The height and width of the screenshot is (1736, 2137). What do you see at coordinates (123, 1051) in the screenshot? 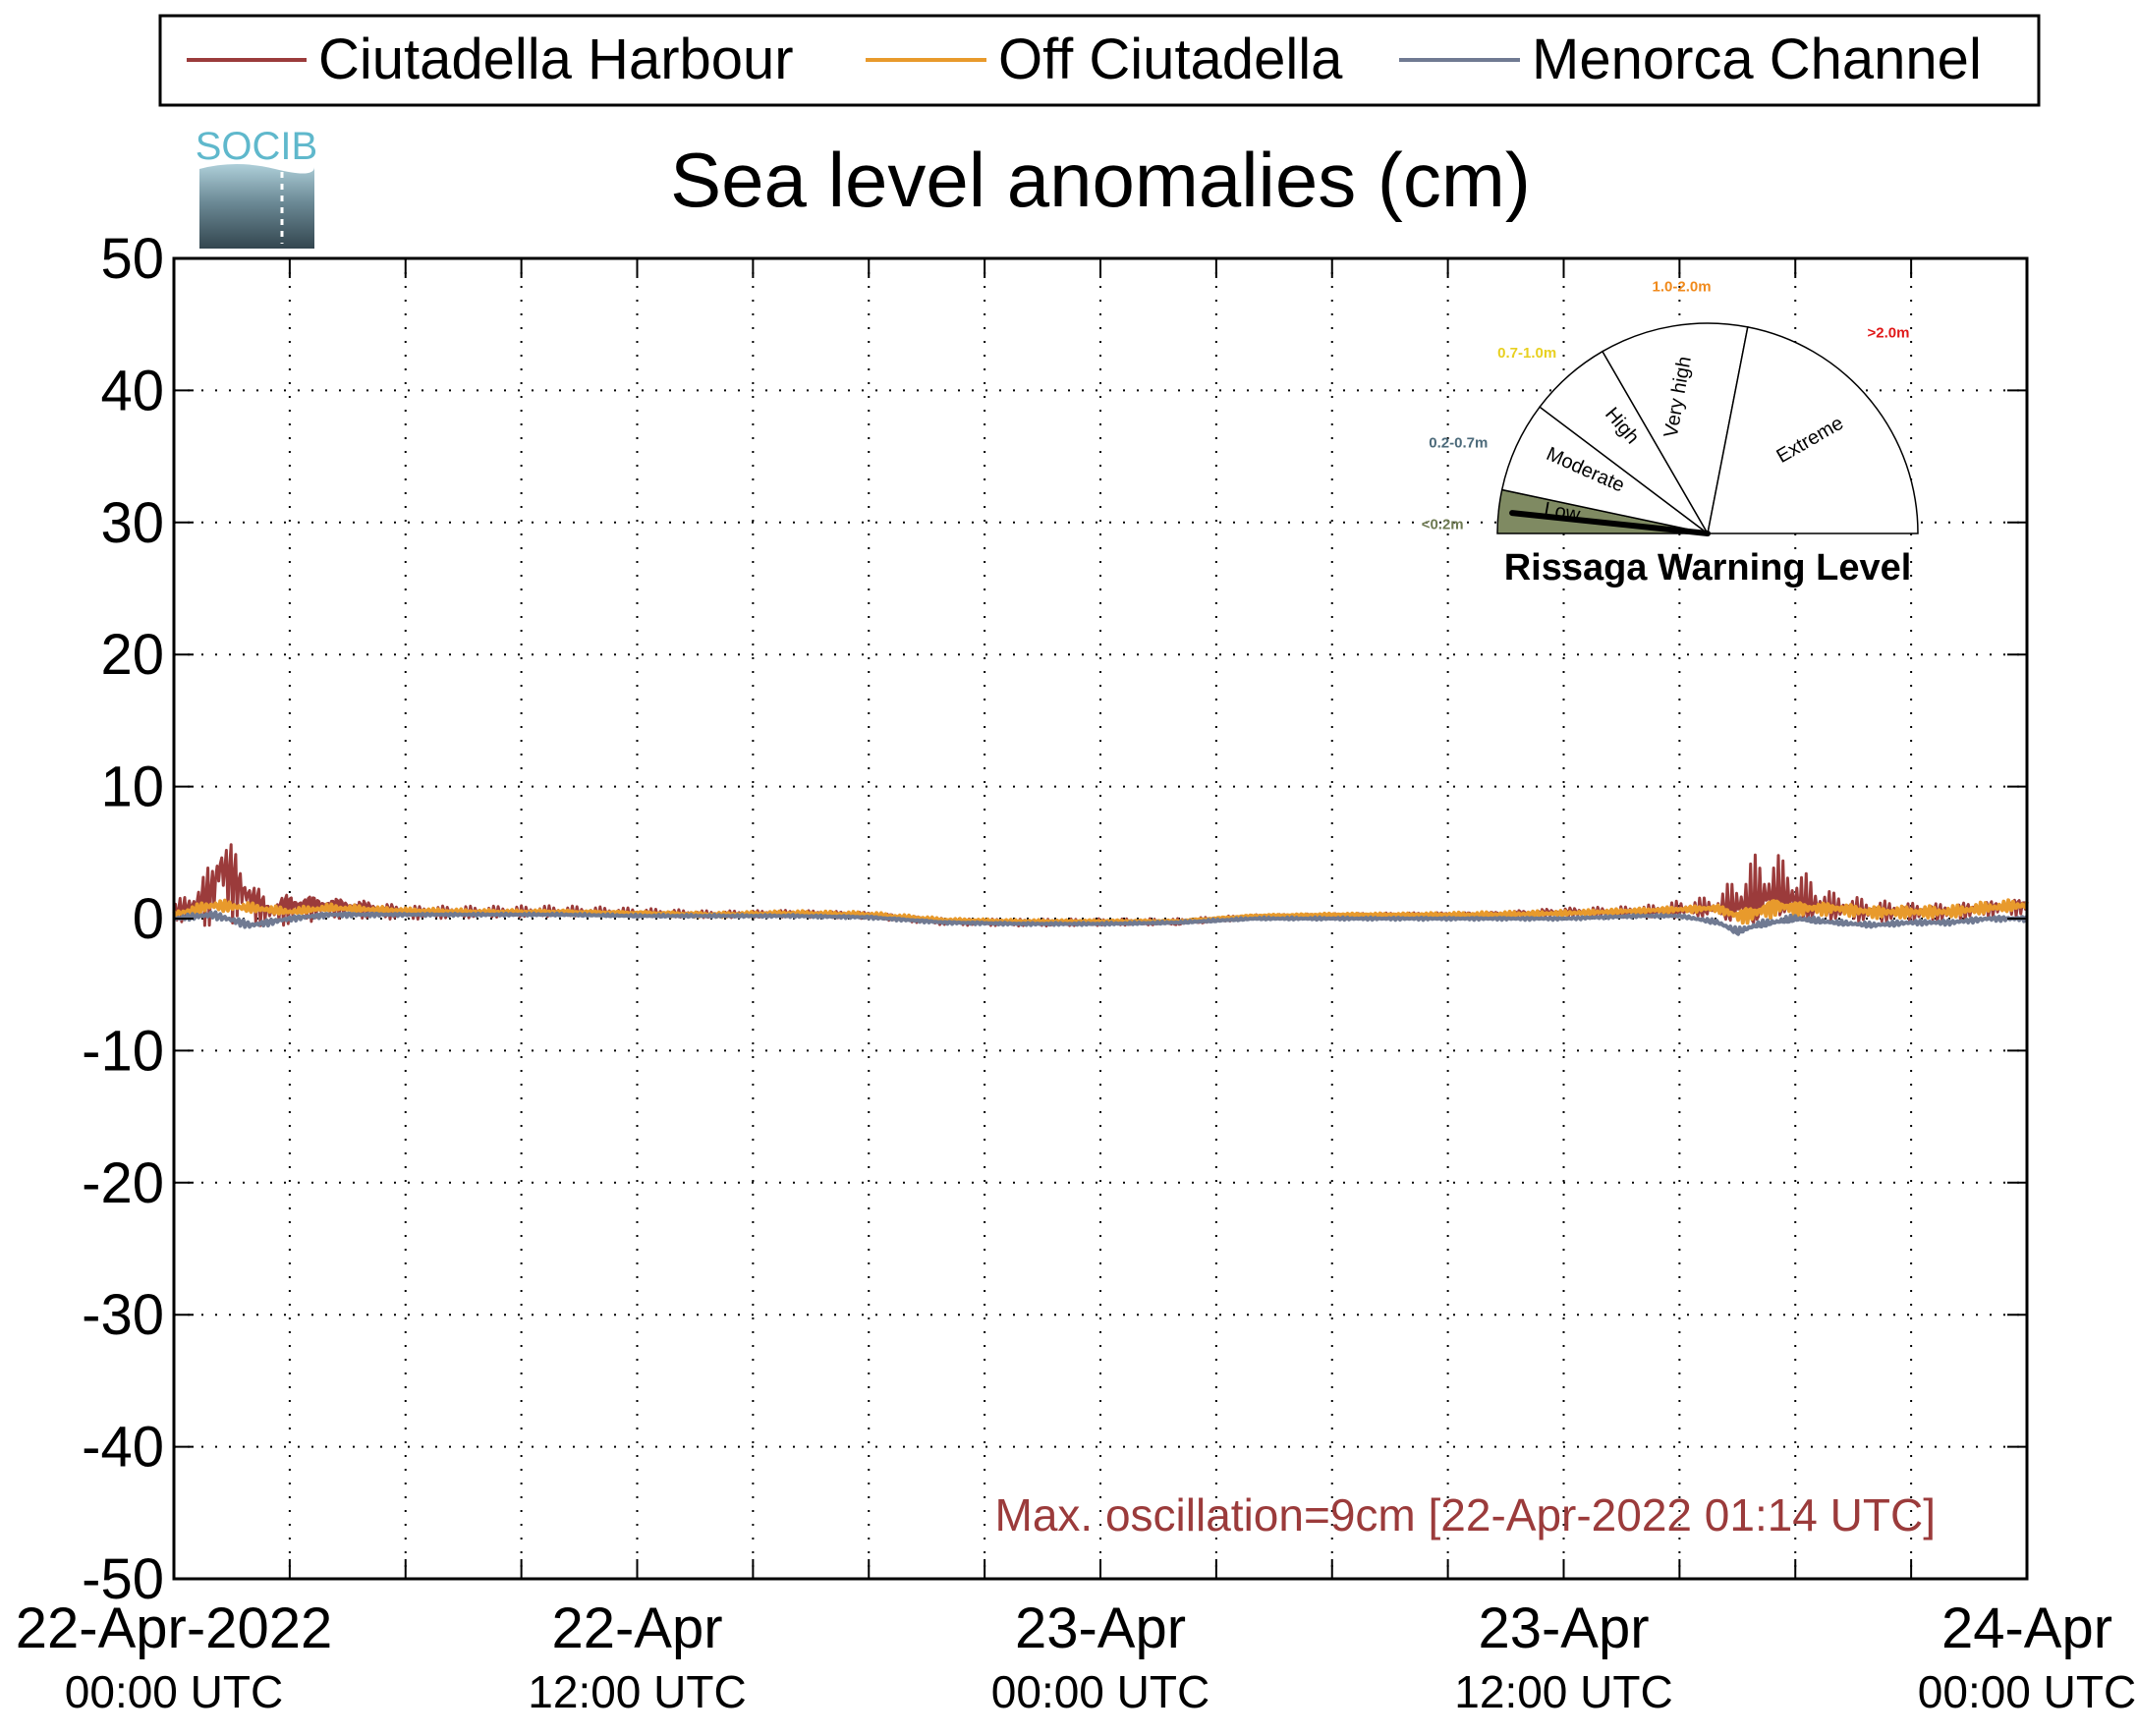
I see `y-tick-label: -10` at bounding box center [123, 1051].